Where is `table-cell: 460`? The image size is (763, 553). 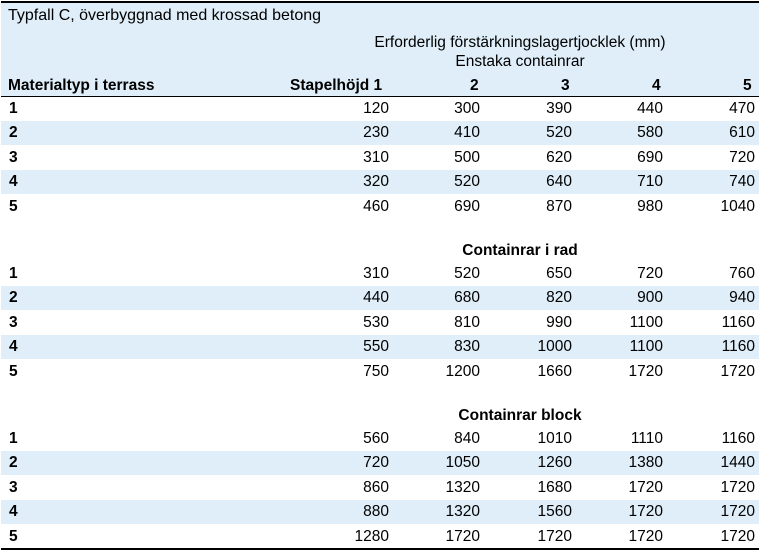
table-cell: 460 is located at coordinates (376, 206).